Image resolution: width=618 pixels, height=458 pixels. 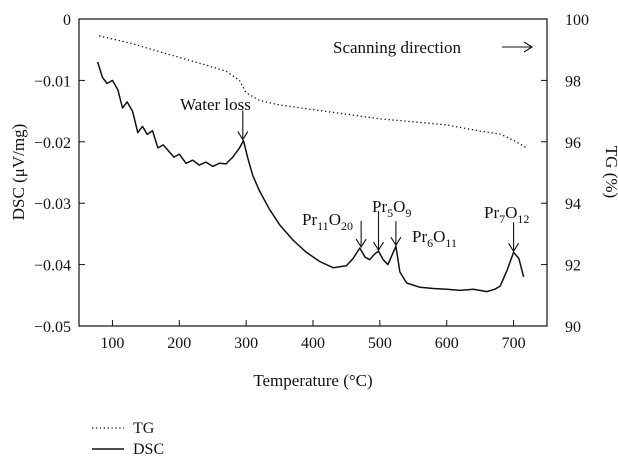 What do you see at coordinates (514, 343) in the screenshot?
I see `x-tick-label: 700` at bounding box center [514, 343].